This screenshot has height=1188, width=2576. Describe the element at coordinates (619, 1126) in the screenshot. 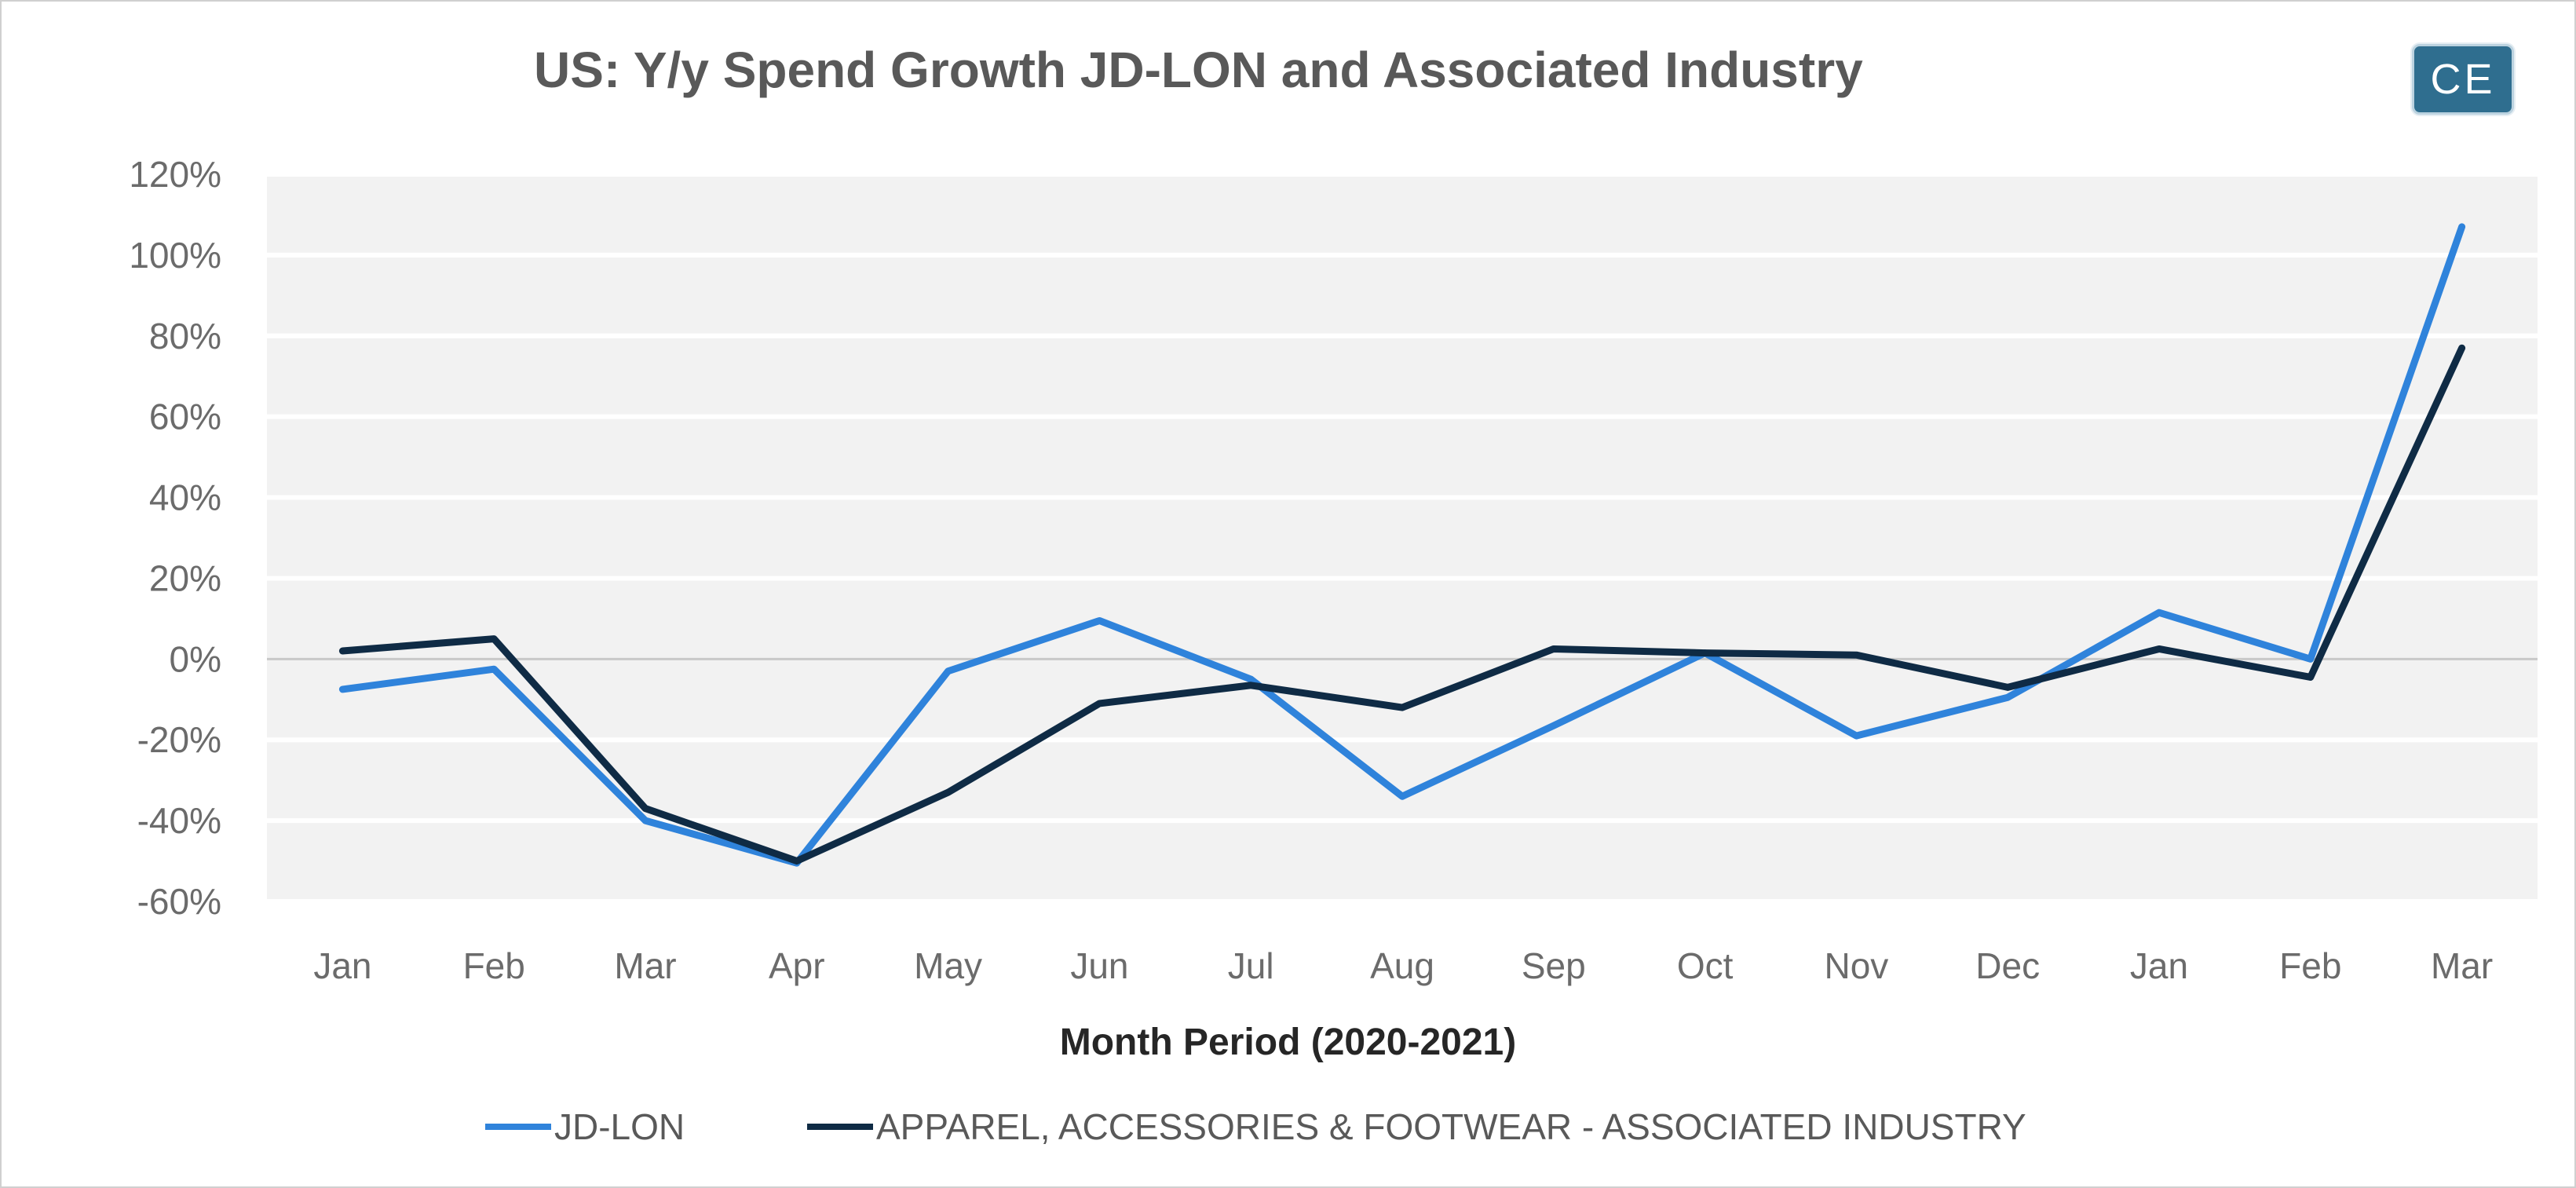

I see `legend-label-jd-lon: JD-LON` at that location.